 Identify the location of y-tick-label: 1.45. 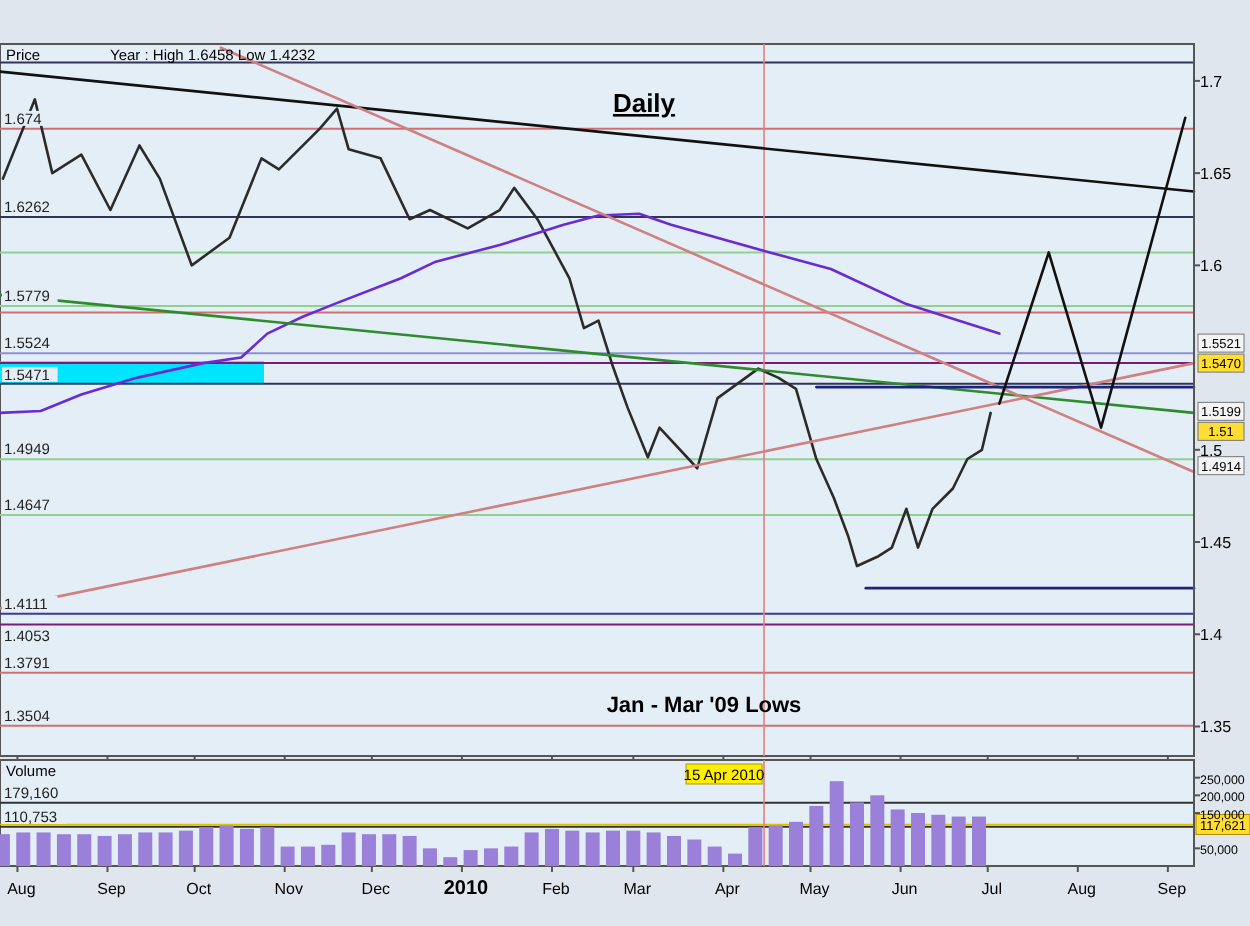
(1216, 543).